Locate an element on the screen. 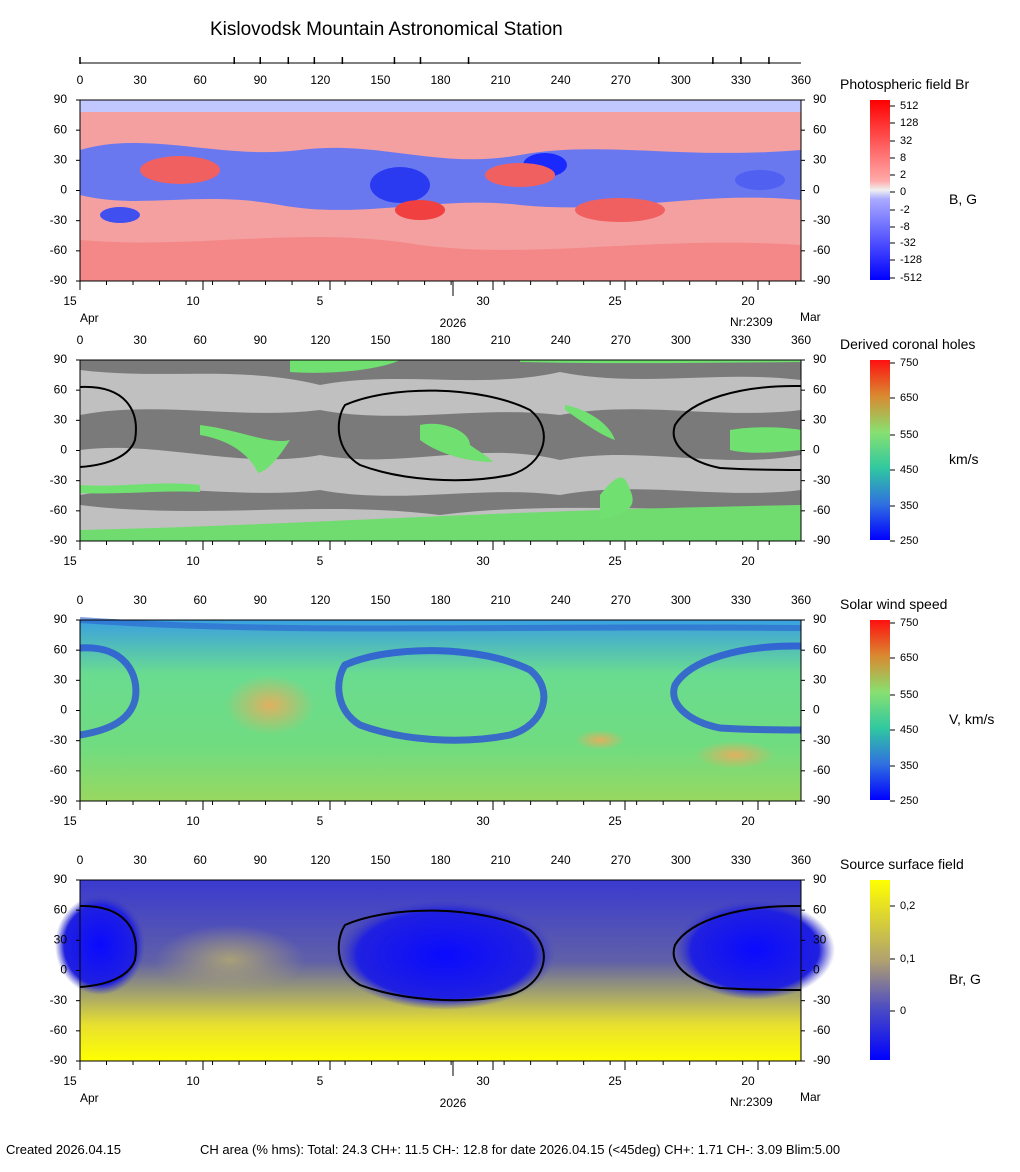  longitude-tick-label: 30 is located at coordinates (140, 860).